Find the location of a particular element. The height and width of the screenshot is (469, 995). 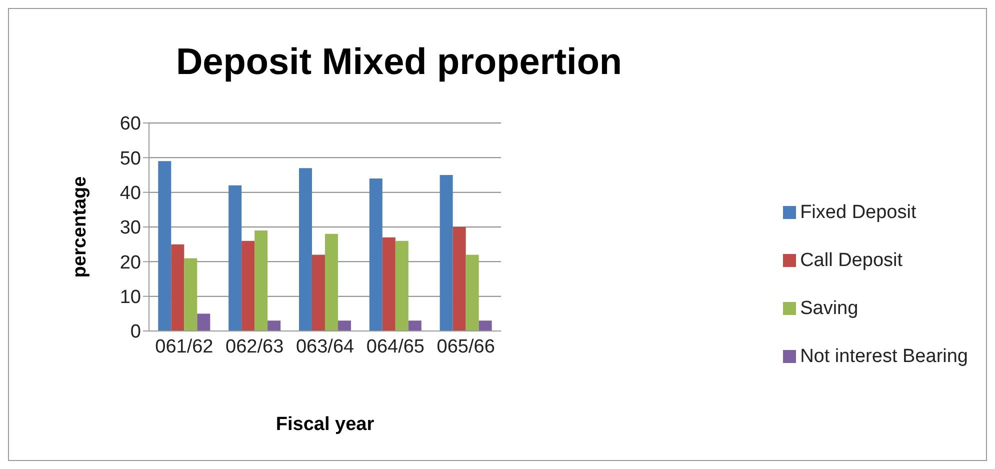

y-tick-label: 60 is located at coordinates (130, 124).